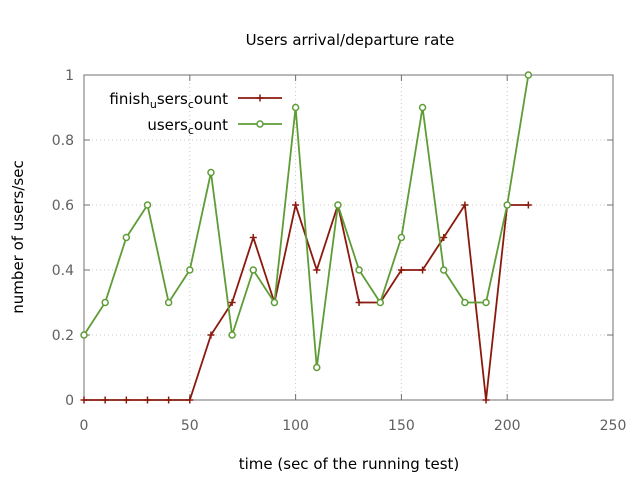 The width and height of the screenshot is (640, 480). I want to click on y-tick-label: 1, so click(69, 76).